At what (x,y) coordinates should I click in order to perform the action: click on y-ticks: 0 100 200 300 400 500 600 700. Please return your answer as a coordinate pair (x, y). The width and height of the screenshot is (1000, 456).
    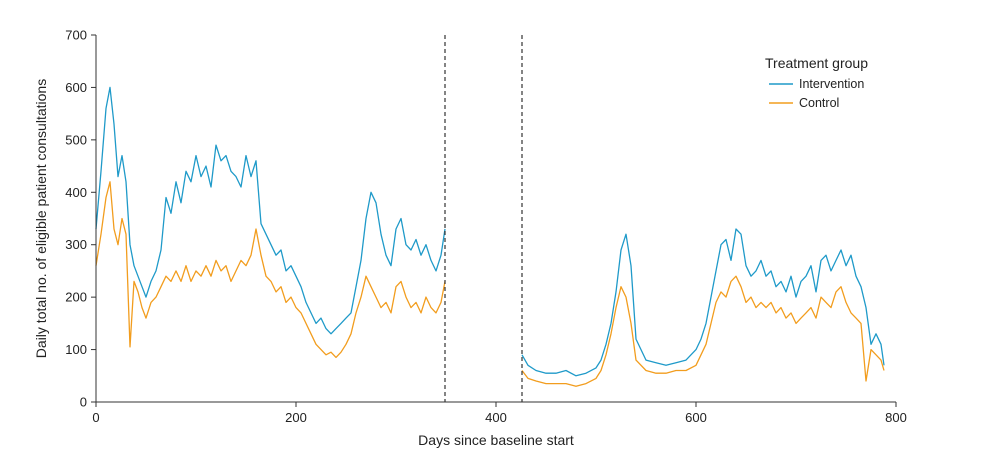
    Looking at the image, I should click on (80, 219).